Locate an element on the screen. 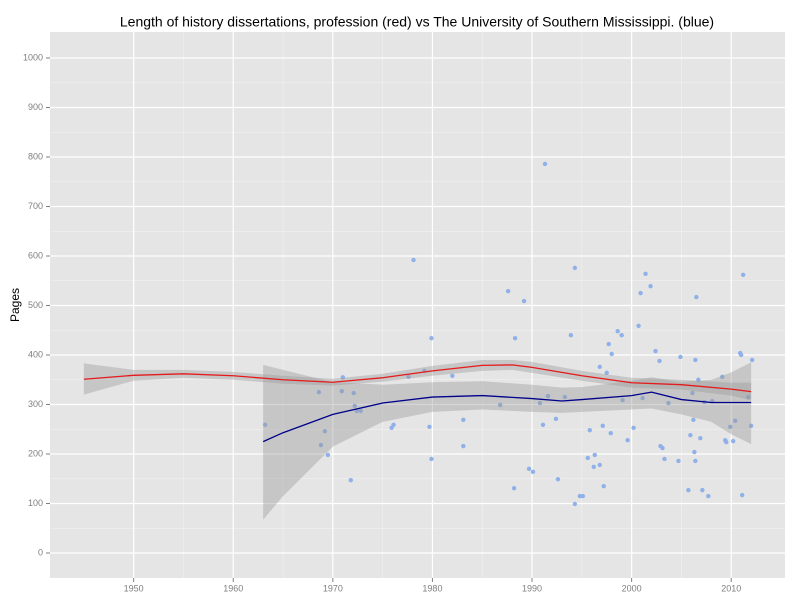 Image resolution: width=800 pixels, height=605 pixels. y-tick-label: 1000 is located at coordinates (33, 57).